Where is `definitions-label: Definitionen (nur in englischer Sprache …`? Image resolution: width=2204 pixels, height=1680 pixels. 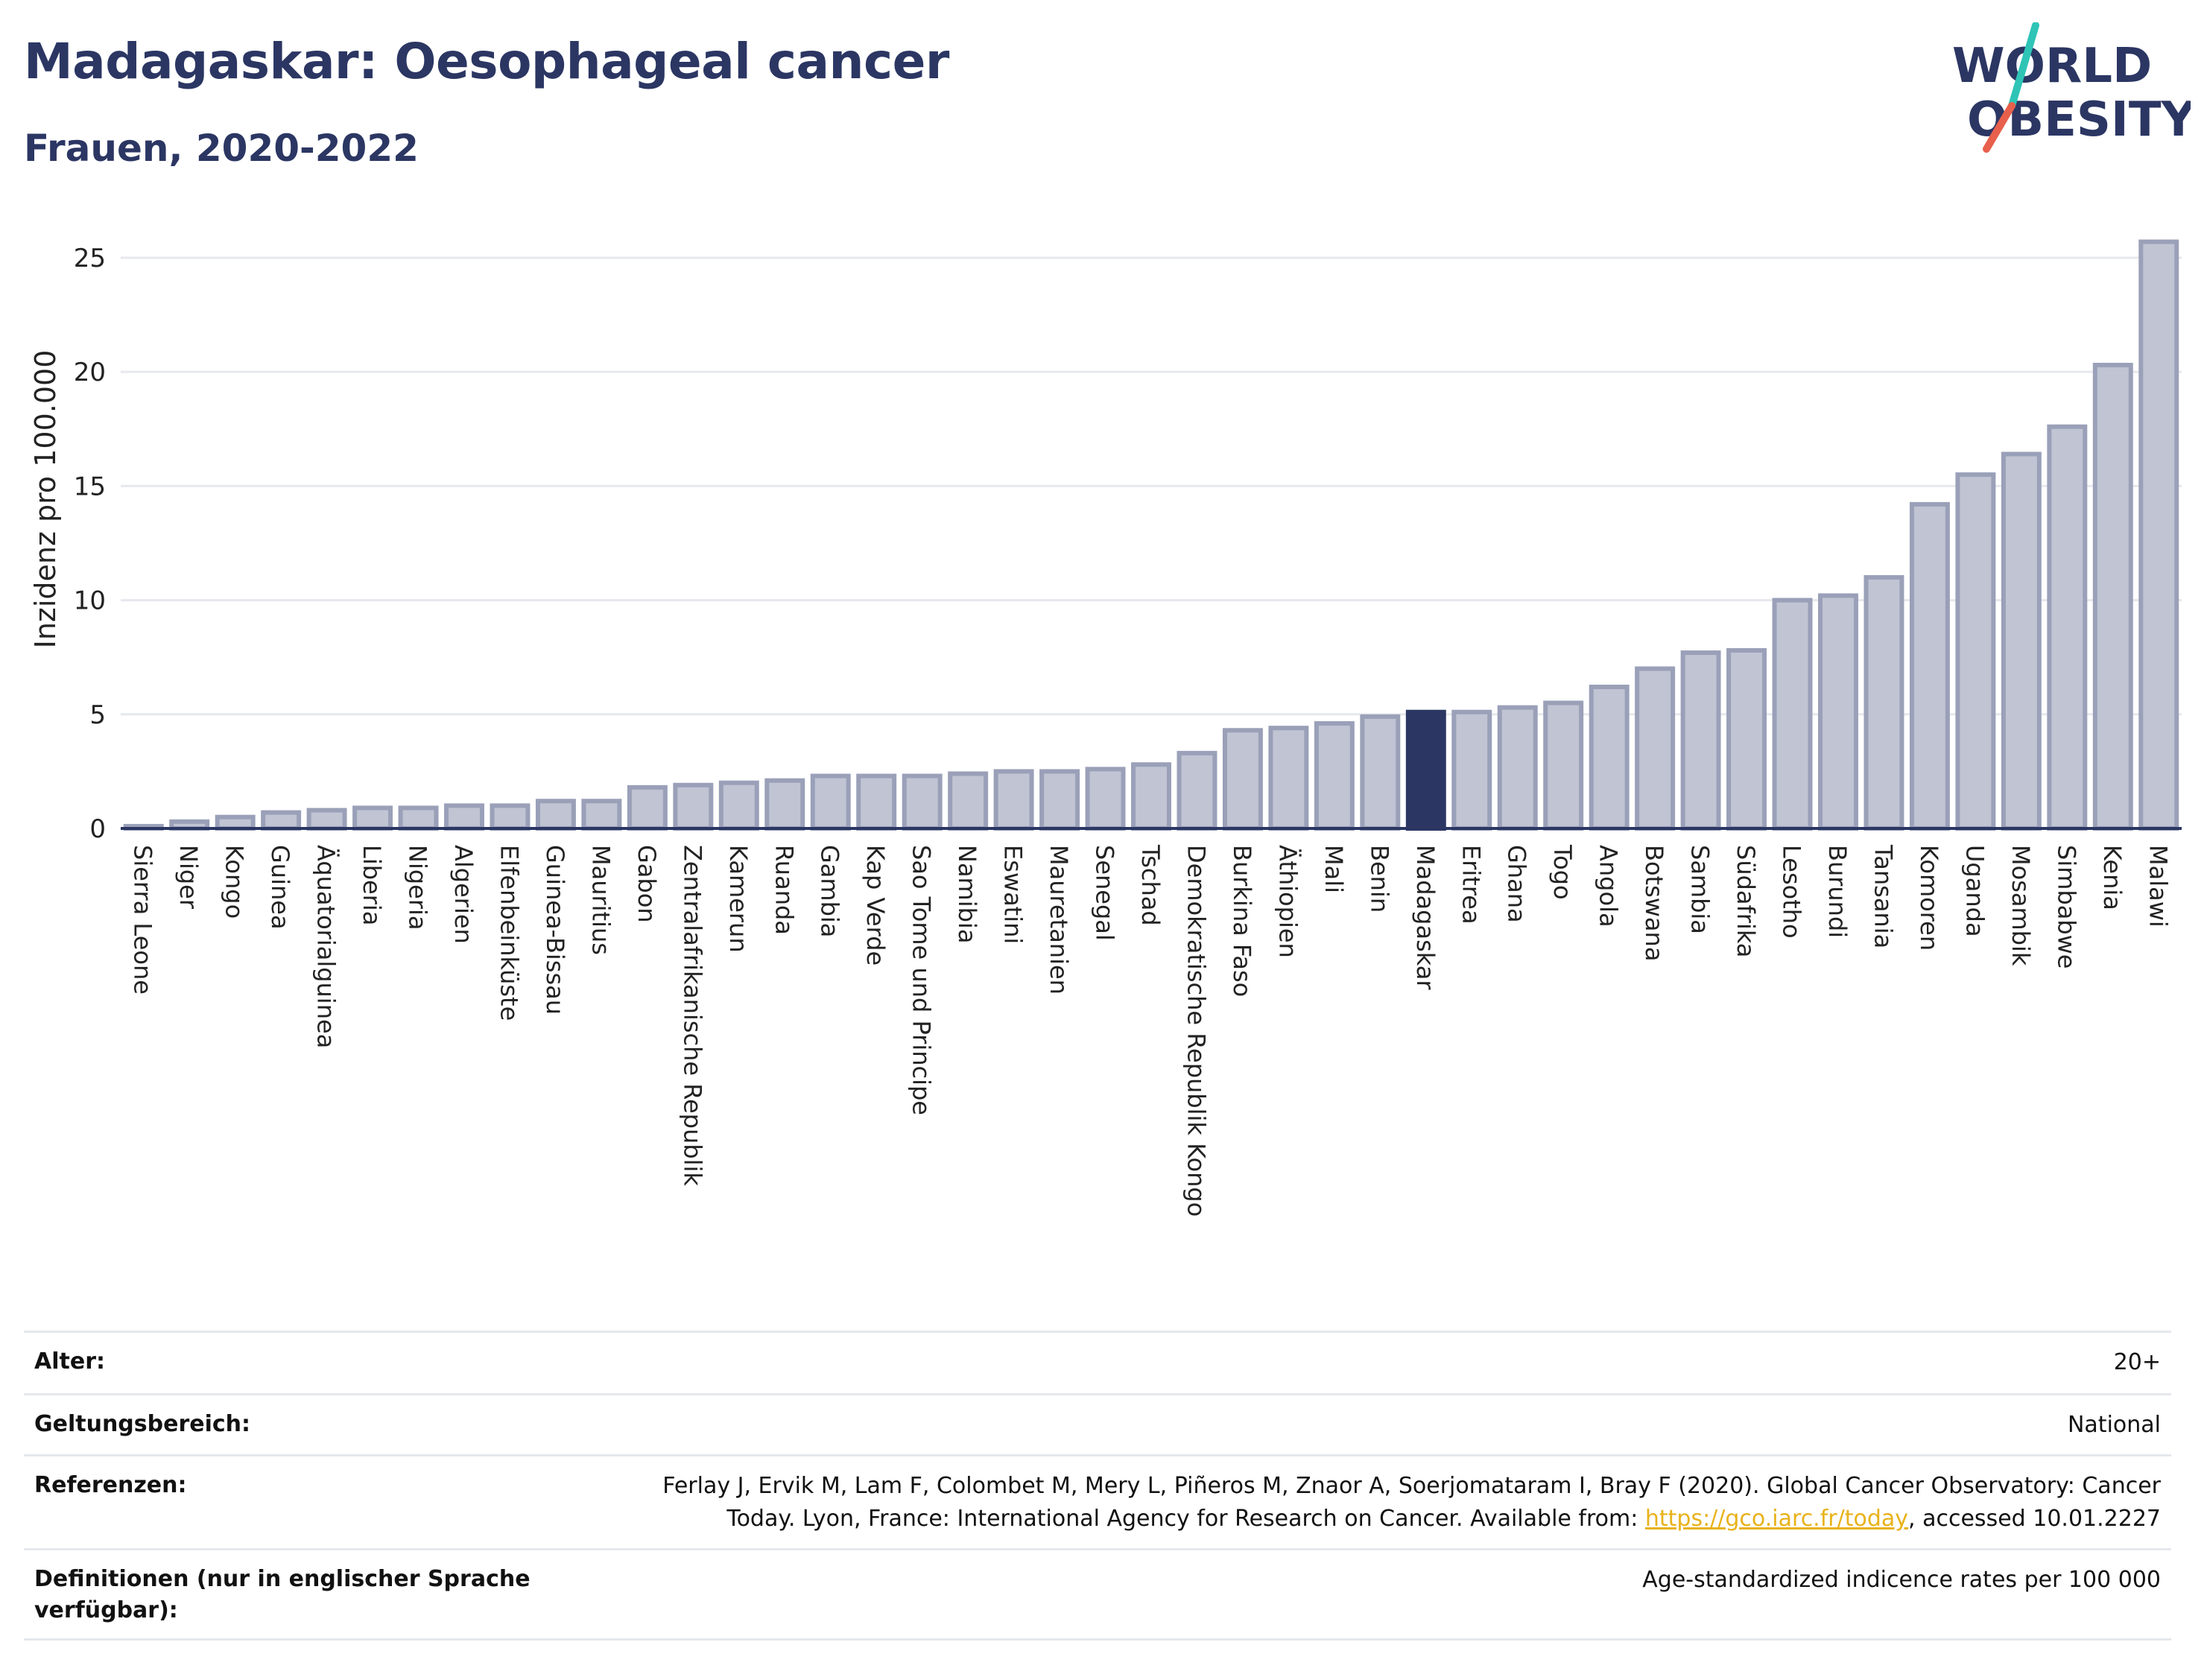
definitions-label: Definitionen (nur in englischer Sprache … is located at coordinates (282, 1594).